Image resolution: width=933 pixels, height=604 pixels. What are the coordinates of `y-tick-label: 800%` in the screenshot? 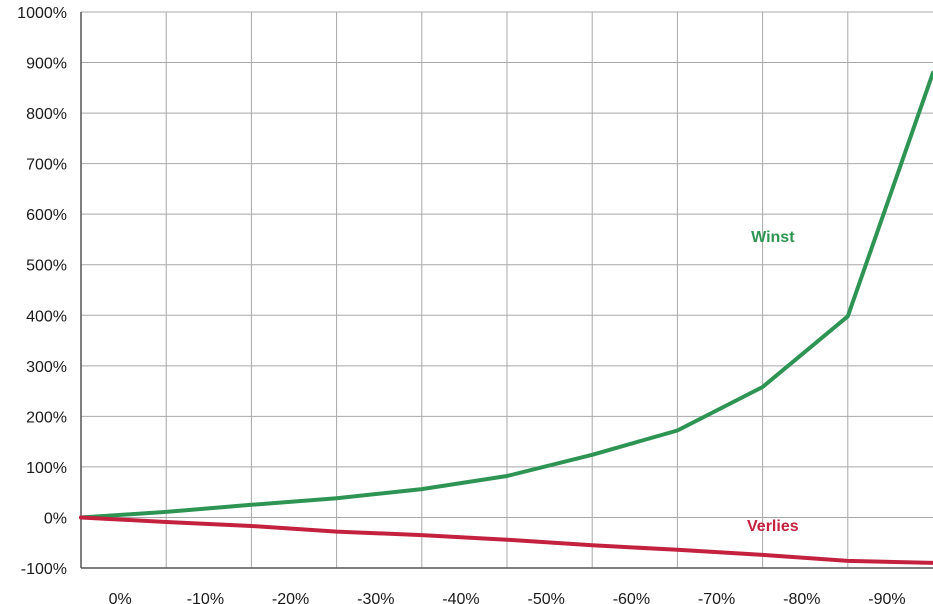 It's located at (46, 114).